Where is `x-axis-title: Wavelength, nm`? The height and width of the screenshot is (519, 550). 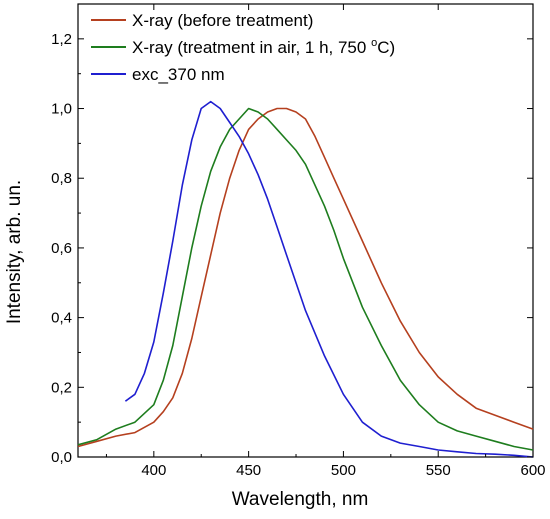
x-axis-title: Wavelength, nm is located at coordinates (300, 499).